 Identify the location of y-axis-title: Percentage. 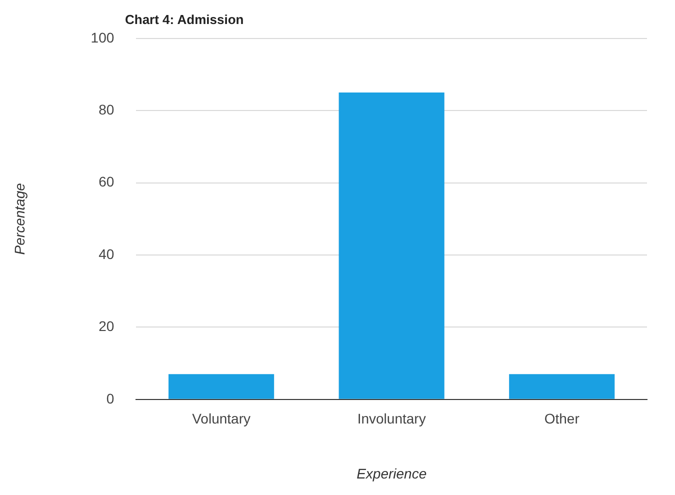
(19, 218).